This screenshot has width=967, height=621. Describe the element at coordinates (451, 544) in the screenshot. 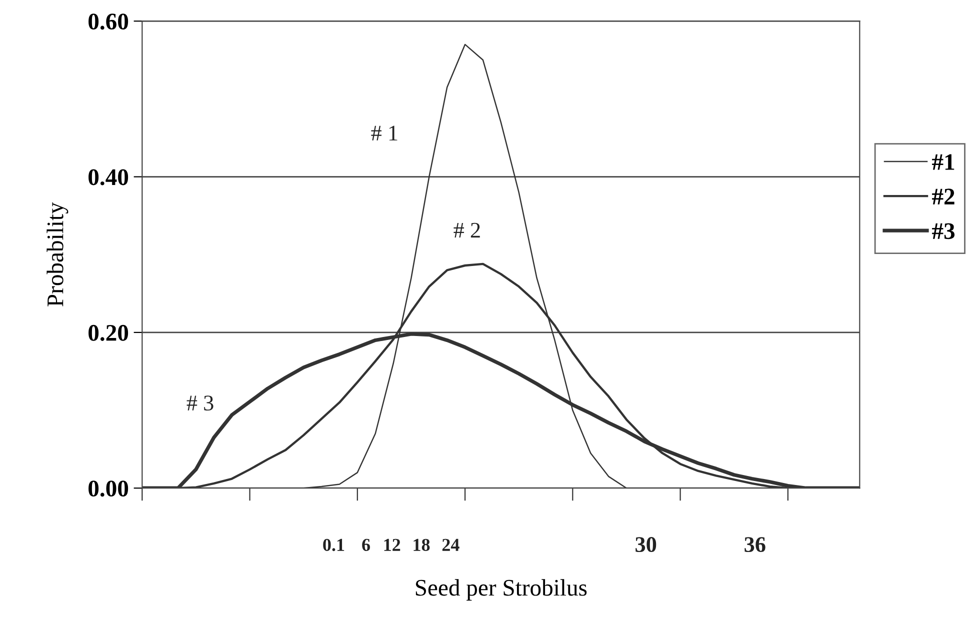

I see `text: 24` at that location.